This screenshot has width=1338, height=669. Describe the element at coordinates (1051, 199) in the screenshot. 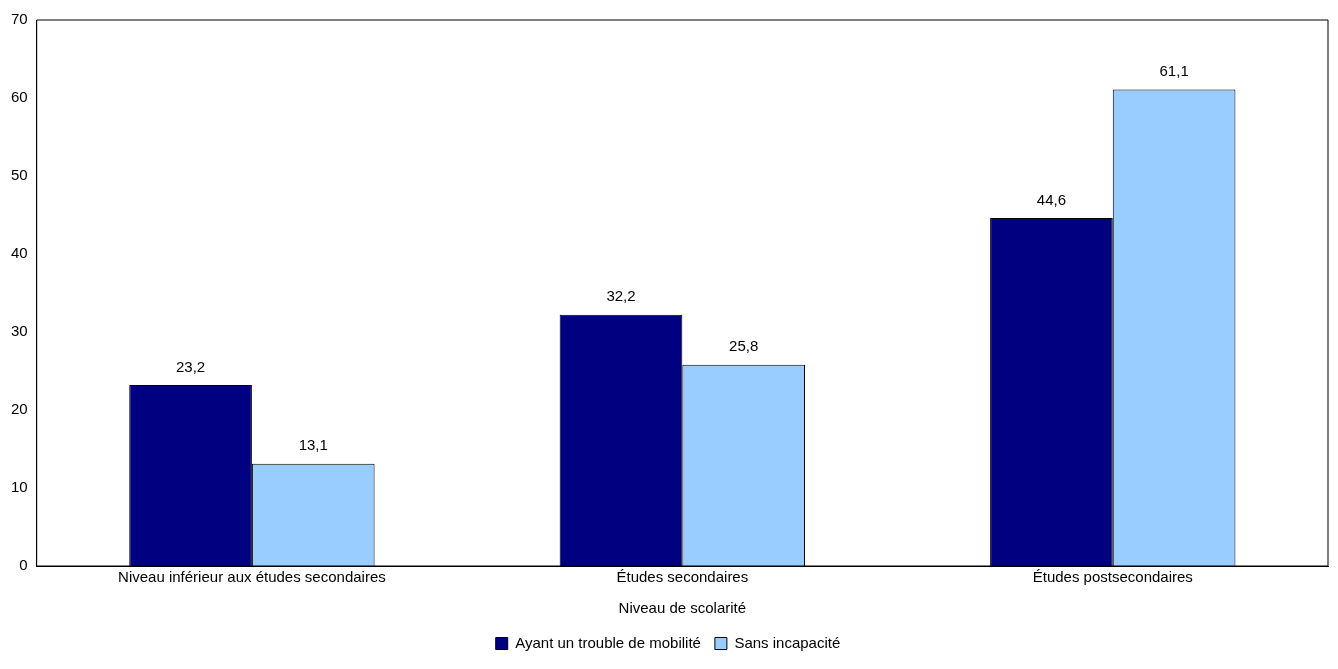

I see `data-label: 44,6` at that location.